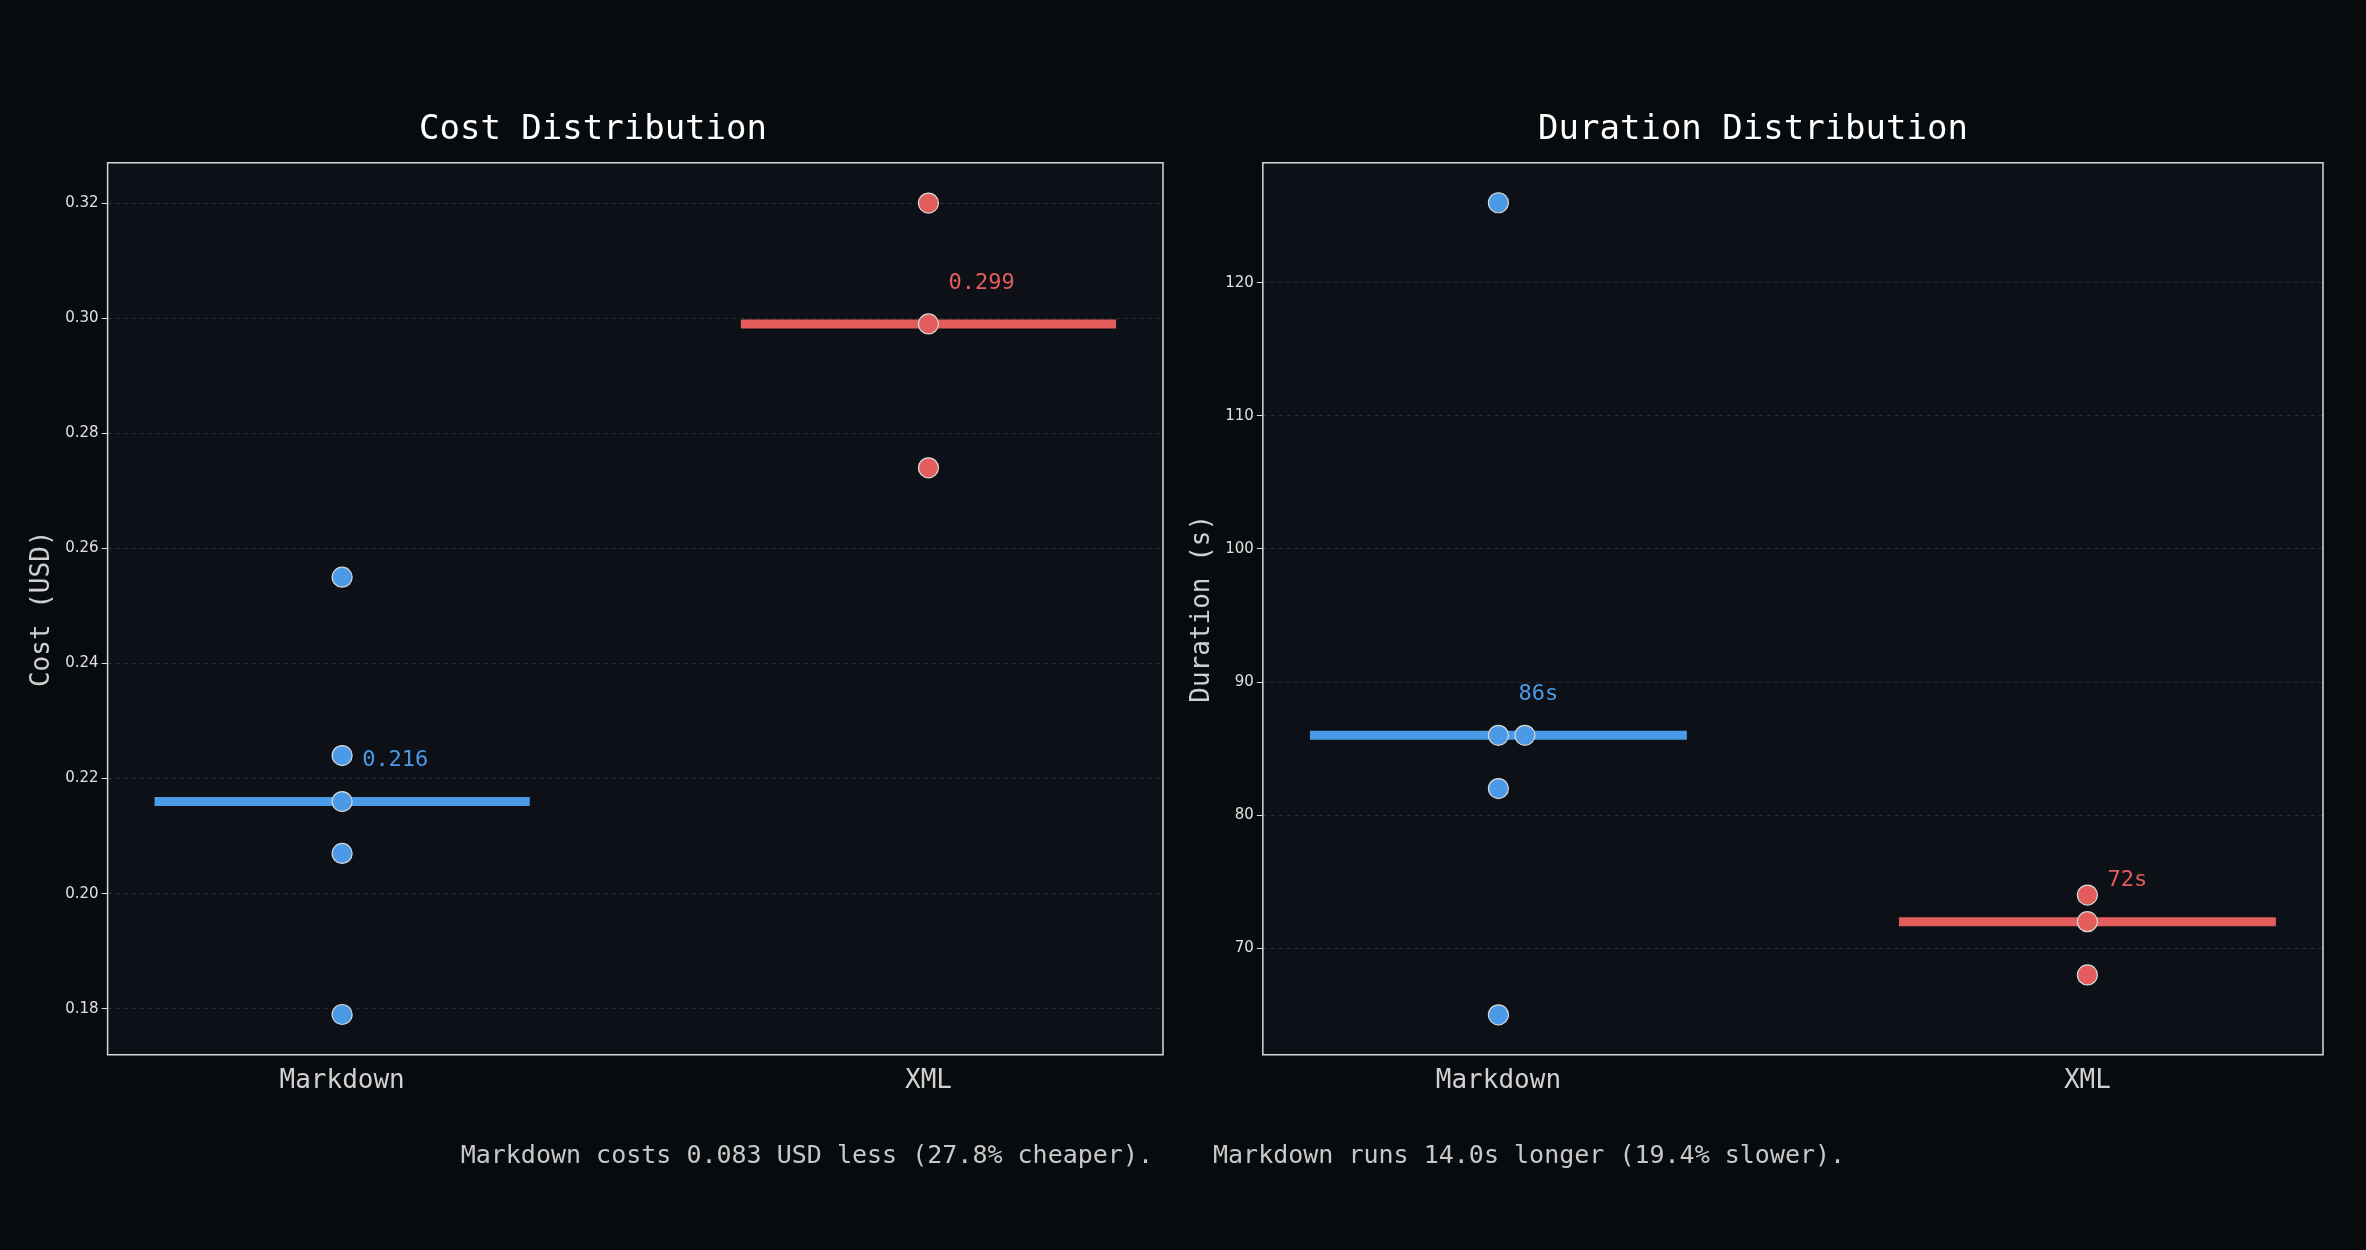 The width and height of the screenshot is (2366, 1250). I want to click on y-tick-label: 90, so click(1244, 680).